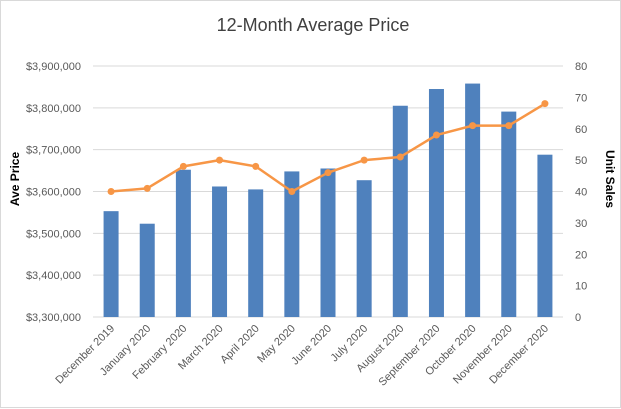 This screenshot has width=621, height=409. I want to click on x-tick-label: December 2019, so click(85, 355).